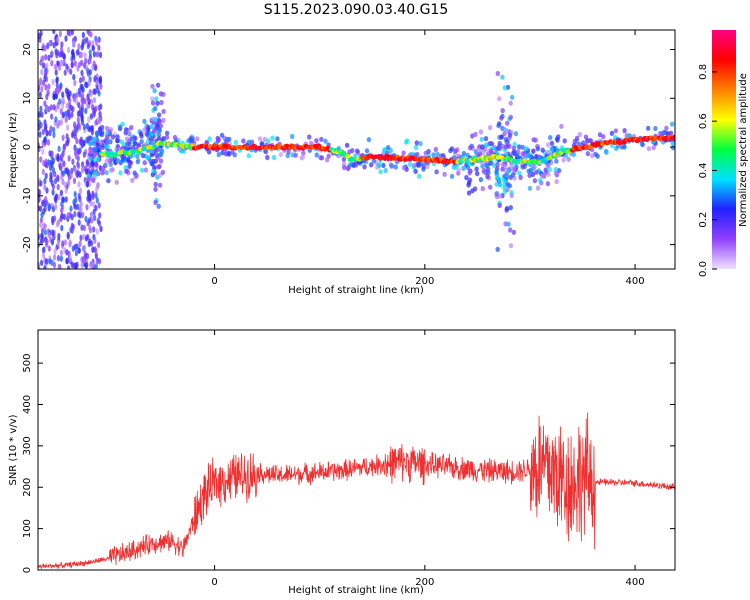 The image size is (750, 600). What do you see at coordinates (27, 244) in the screenshot?
I see `y-tick-label: -20` at bounding box center [27, 244].